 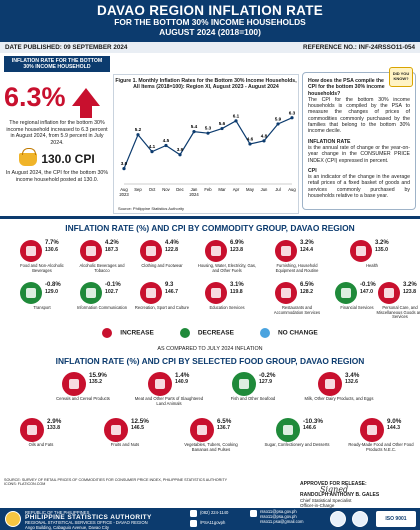 I want to click on commodity-rate: 3.1%, so click(x=237, y=285).